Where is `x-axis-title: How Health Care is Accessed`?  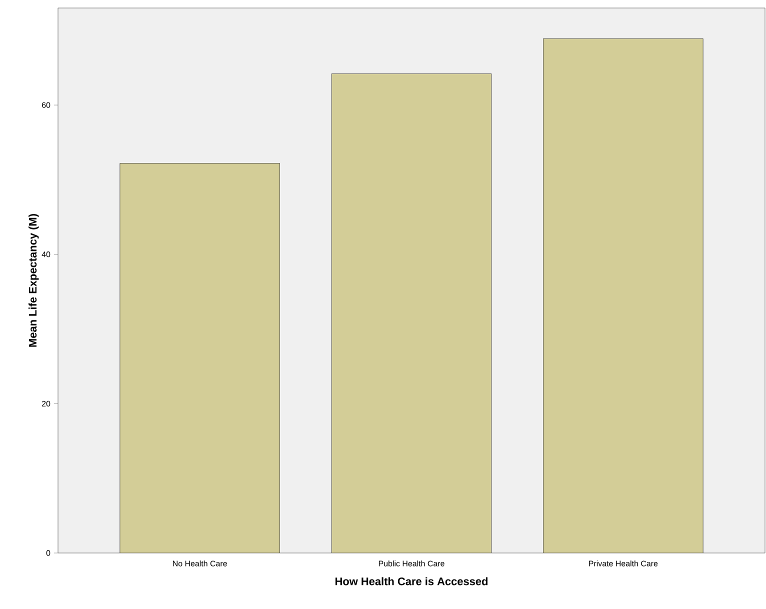
x-axis-title: How Health Care is Accessed is located at coordinates (411, 581).